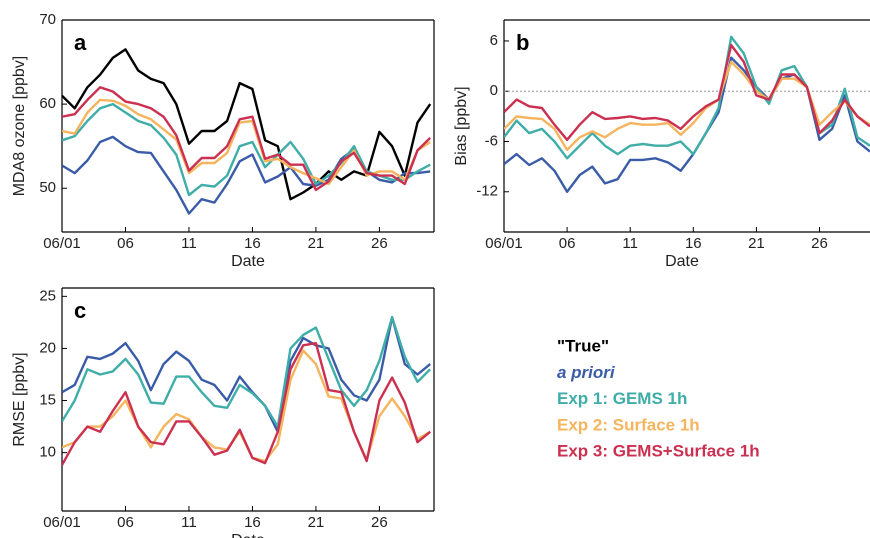 The height and width of the screenshot is (538, 870). What do you see at coordinates (47, 452) in the screenshot?
I see `y-tick-label: 10` at bounding box center [47, 452].